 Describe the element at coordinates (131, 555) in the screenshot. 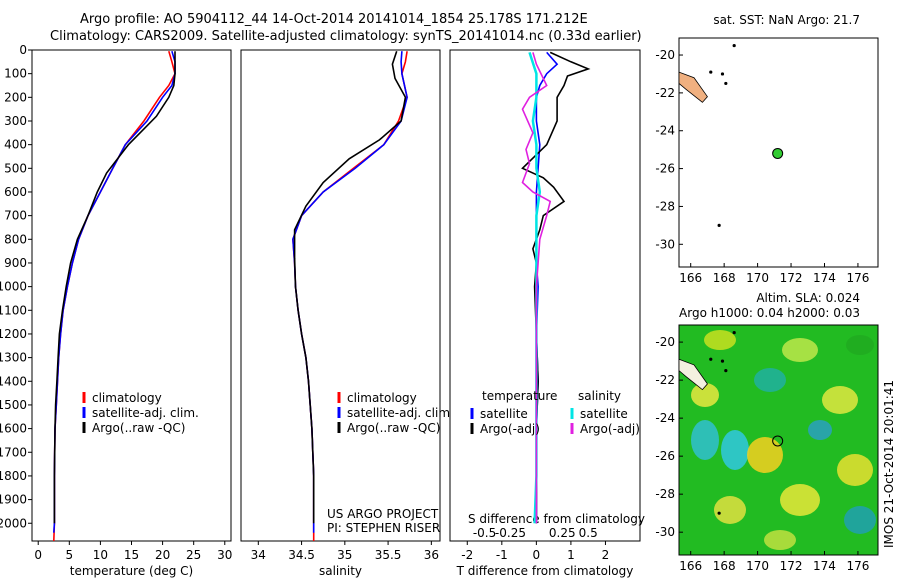

I see `x-tick-label: 15` at that location.